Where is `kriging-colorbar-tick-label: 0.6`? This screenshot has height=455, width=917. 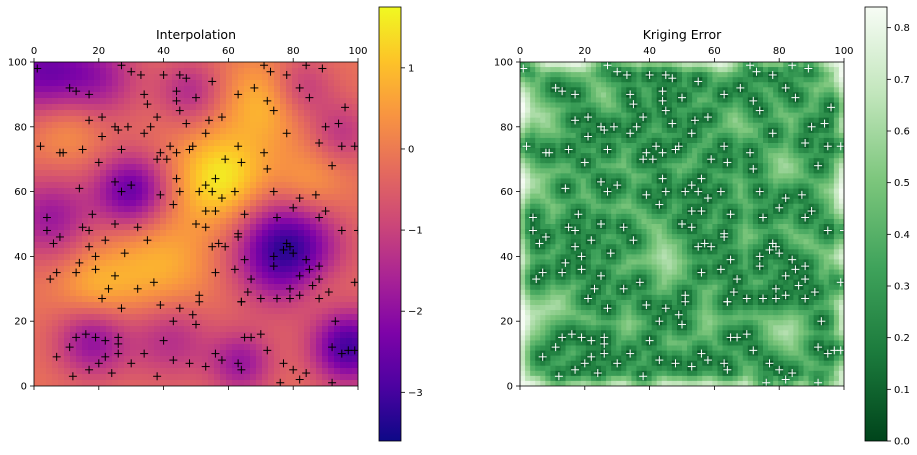 kriging-colorbar-tick-label: 0.6 is located at coordinates (902, 132).